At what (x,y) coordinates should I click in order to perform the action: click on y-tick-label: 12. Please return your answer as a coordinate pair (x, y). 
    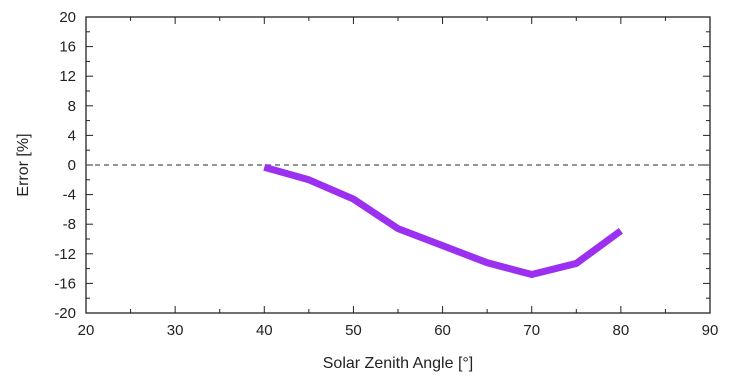
    Looking at the image, I should click on (67, 76).